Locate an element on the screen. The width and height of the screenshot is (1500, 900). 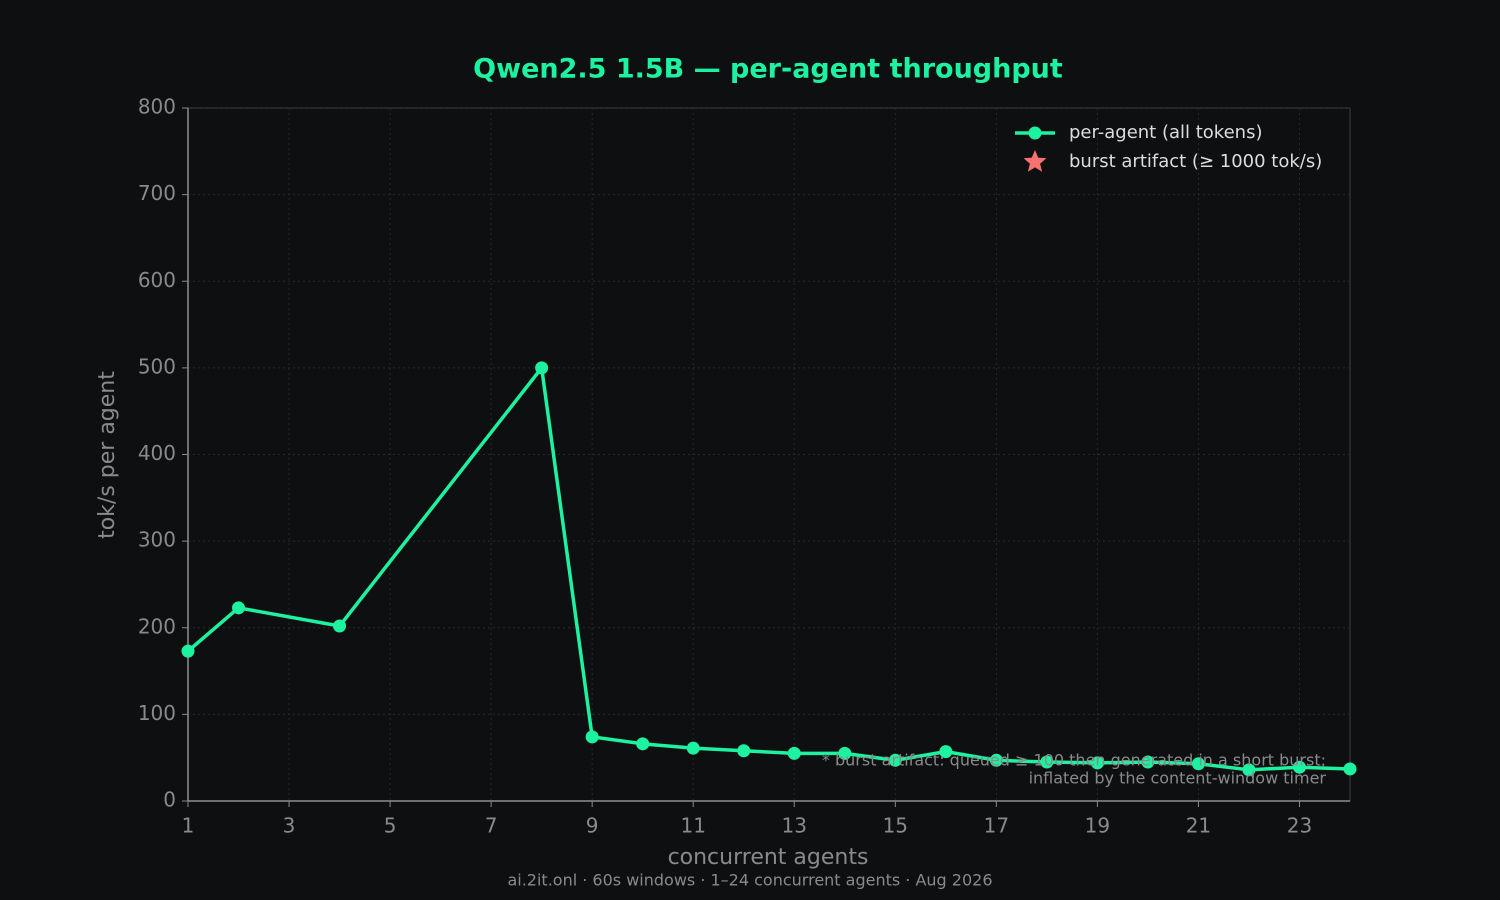
x-tick-label: 3 is located at coordinates (289, 826).